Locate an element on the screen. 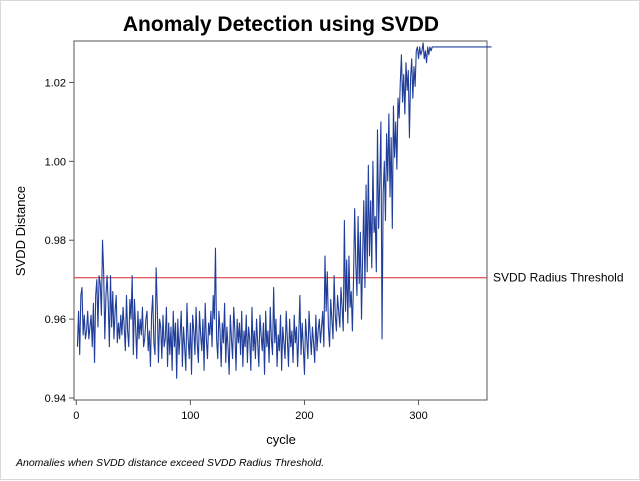 The width and height of the screenshot is (640, 481). x-axis-label: cycle is located at coordinates (281, 439).